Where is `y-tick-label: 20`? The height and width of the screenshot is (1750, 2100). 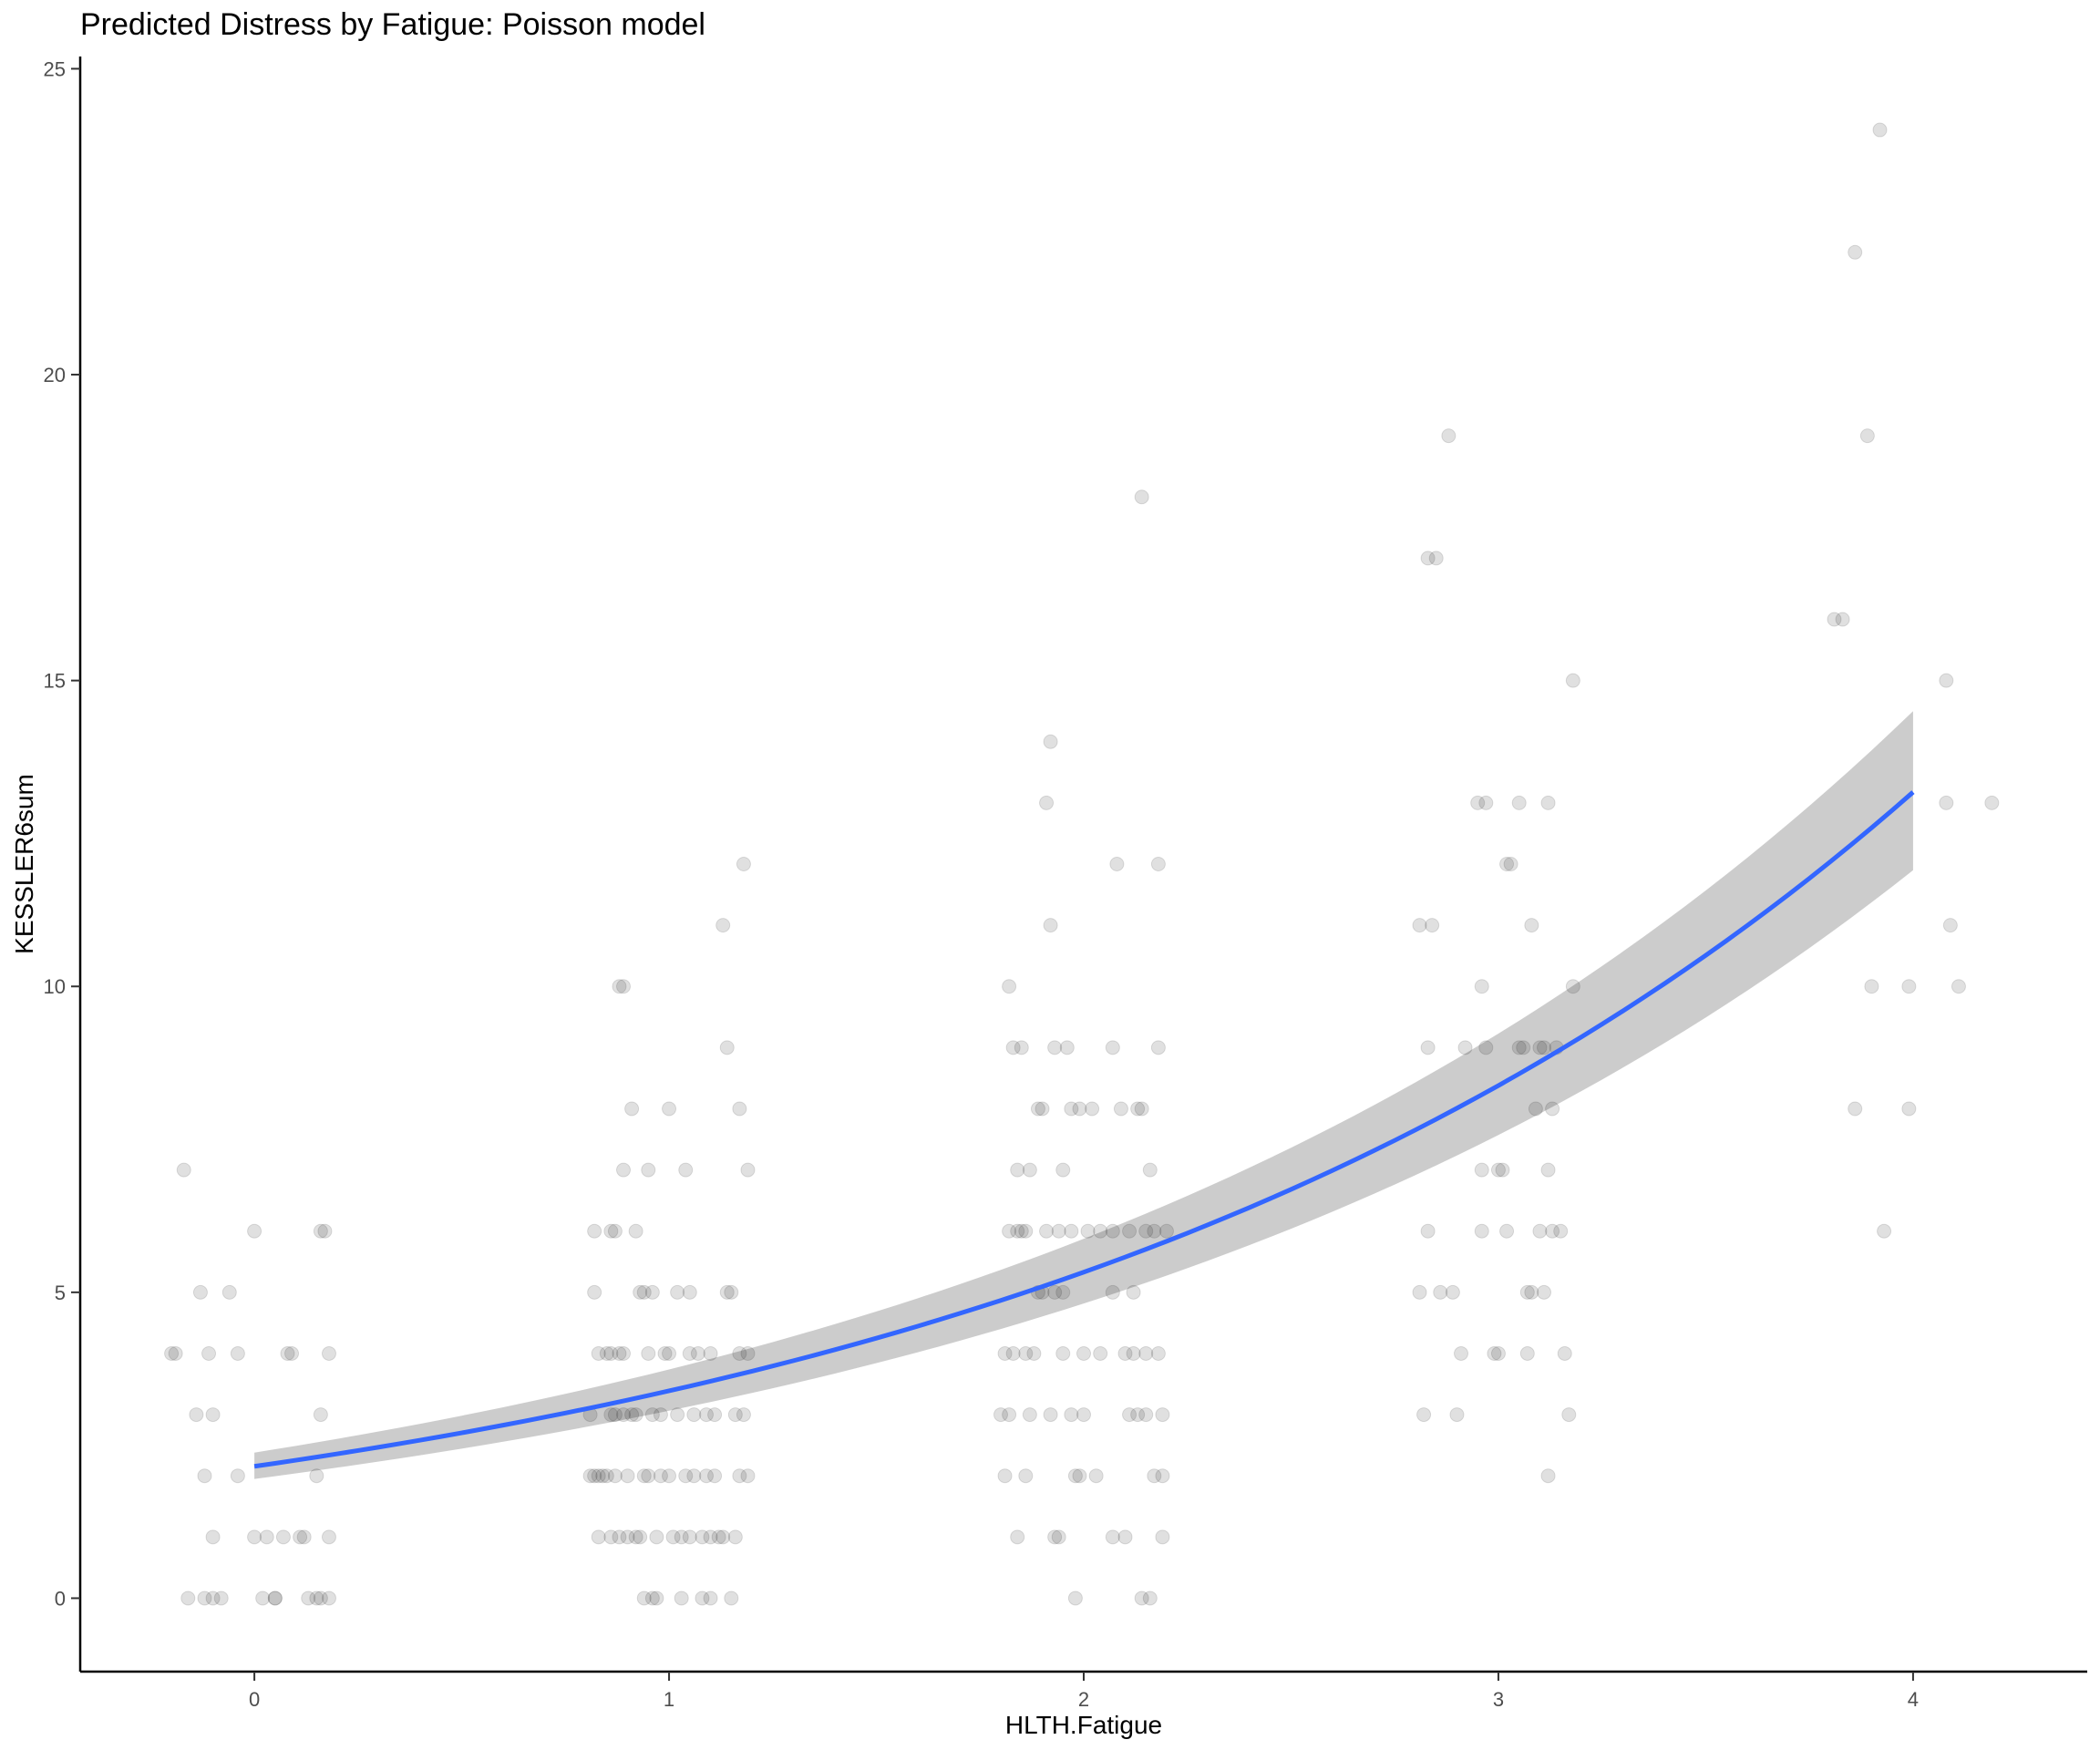 y-tick-label: 20 is located at coordinates (55, 375).